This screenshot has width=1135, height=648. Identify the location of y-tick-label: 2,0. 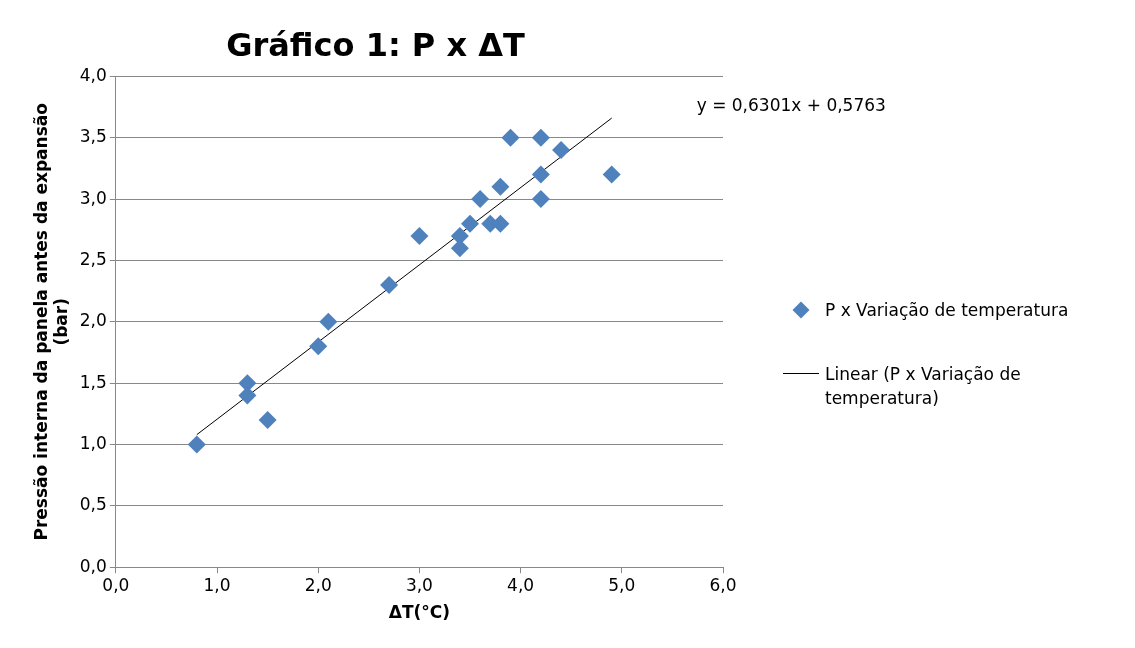
(93, 320).